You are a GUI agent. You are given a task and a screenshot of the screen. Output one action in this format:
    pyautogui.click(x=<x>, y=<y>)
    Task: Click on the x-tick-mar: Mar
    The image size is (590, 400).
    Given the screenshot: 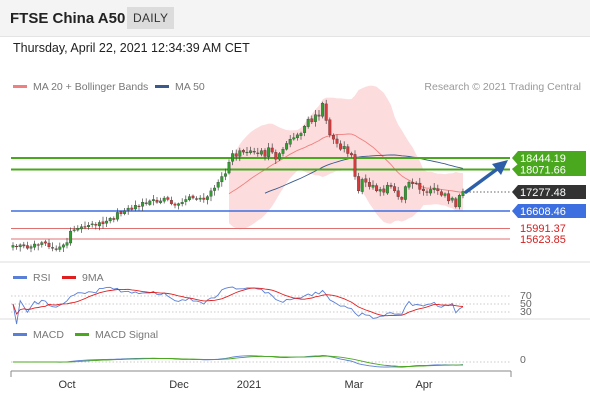 What is the action you would take?
    pyautogui.click(x=354, y=385)
    